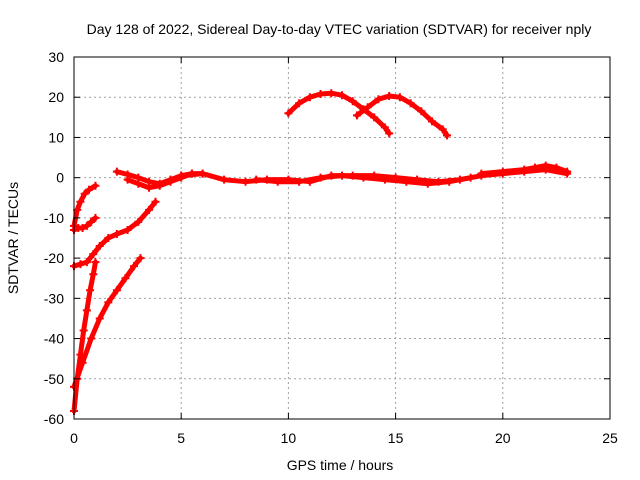 Image resolution: width=640 pixels, height=480 pixels. I want to click on y-axis-label: SDTVAR / TECUs, so click(13, 238).